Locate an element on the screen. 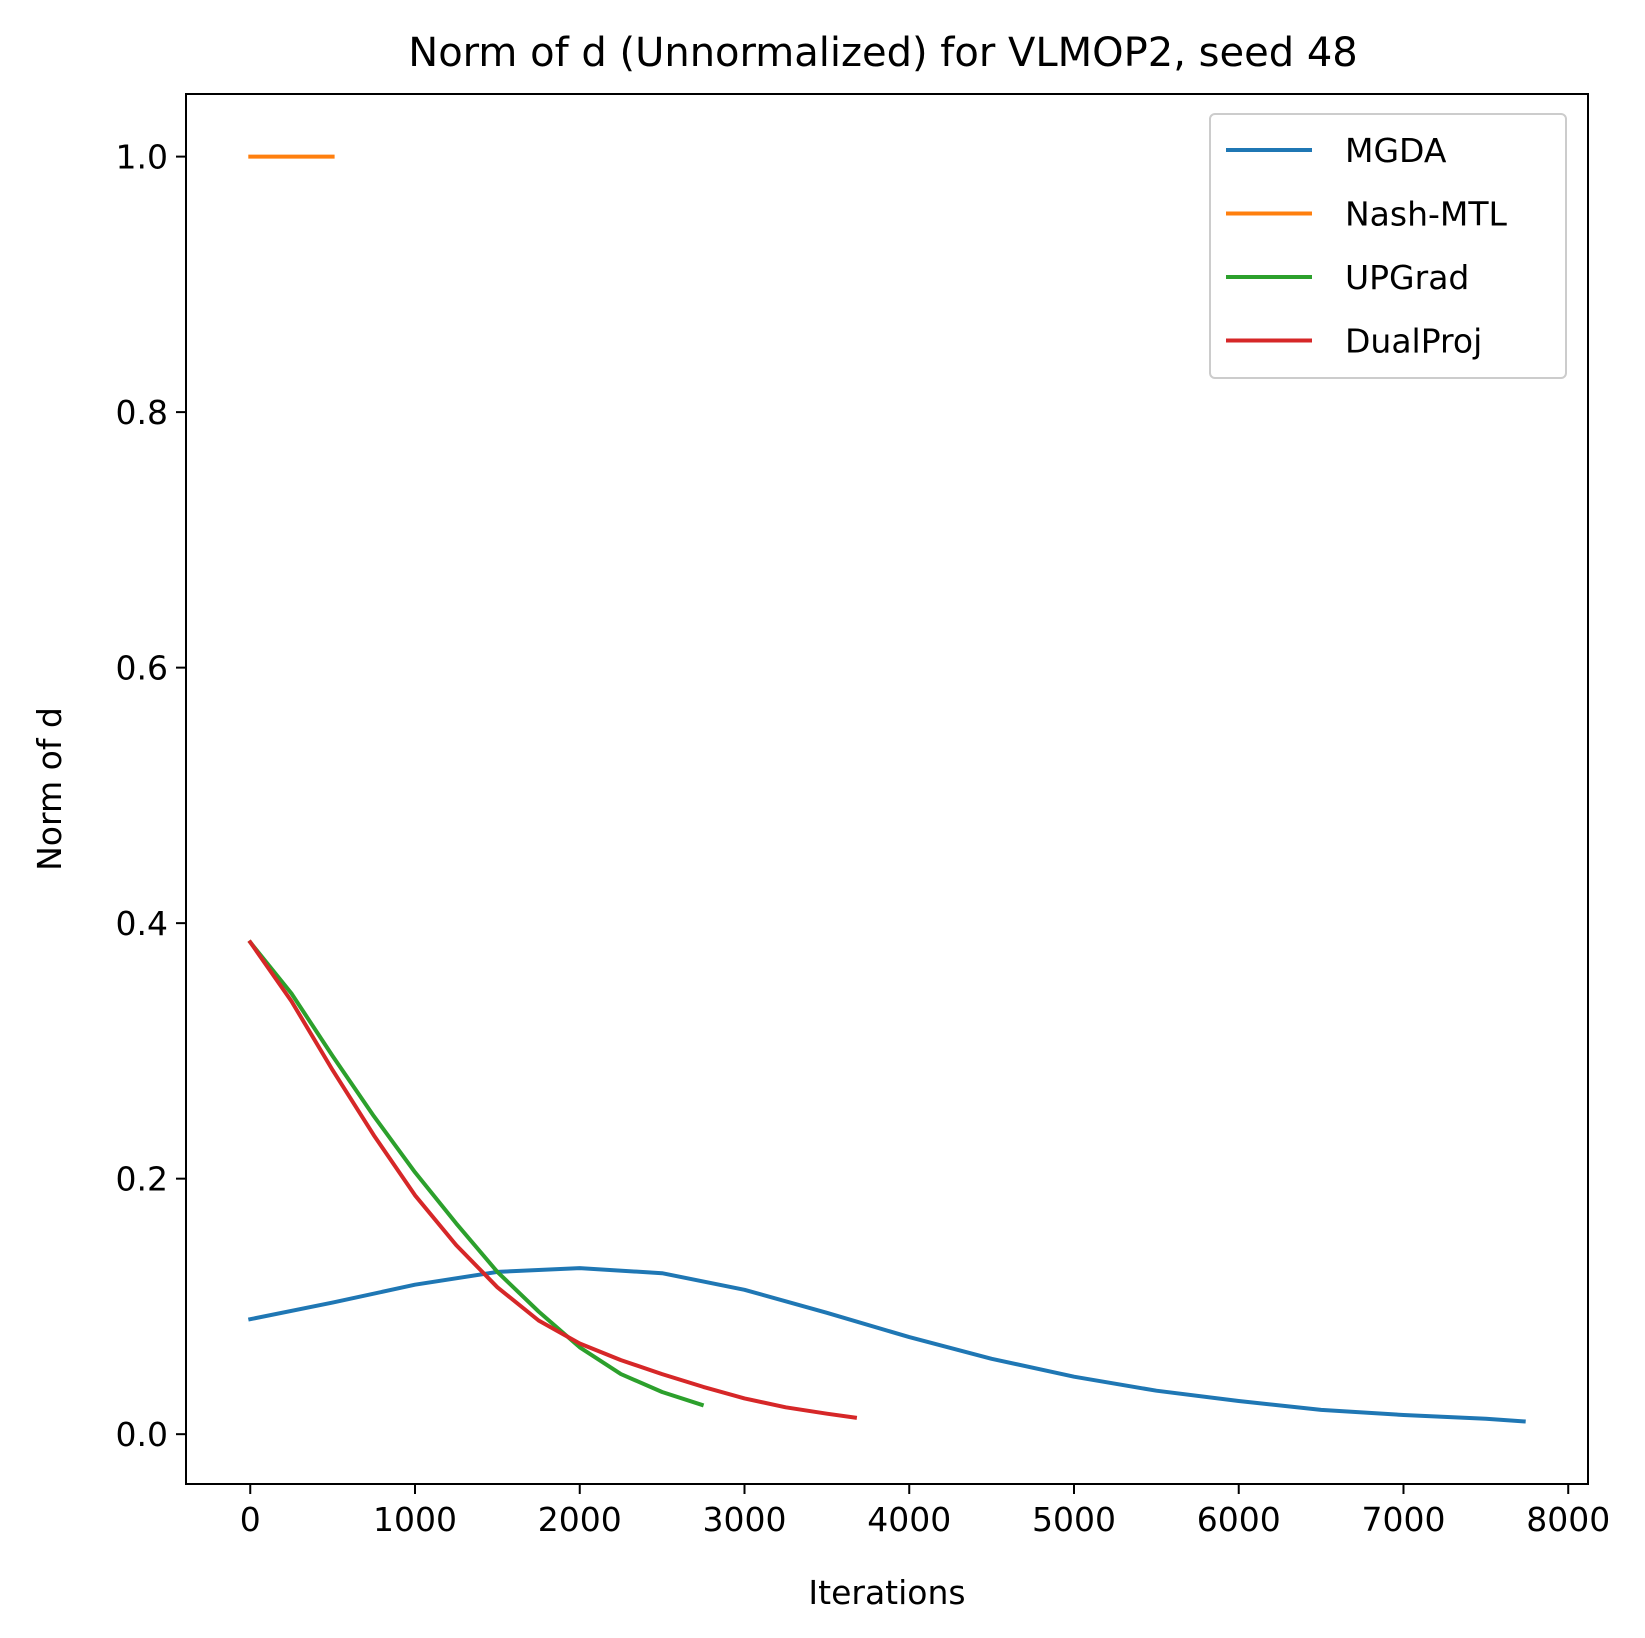 The width and height of the screenshot is (1645, 1638). x-tick-label: 4000 is located at coordinates (909, 1519).